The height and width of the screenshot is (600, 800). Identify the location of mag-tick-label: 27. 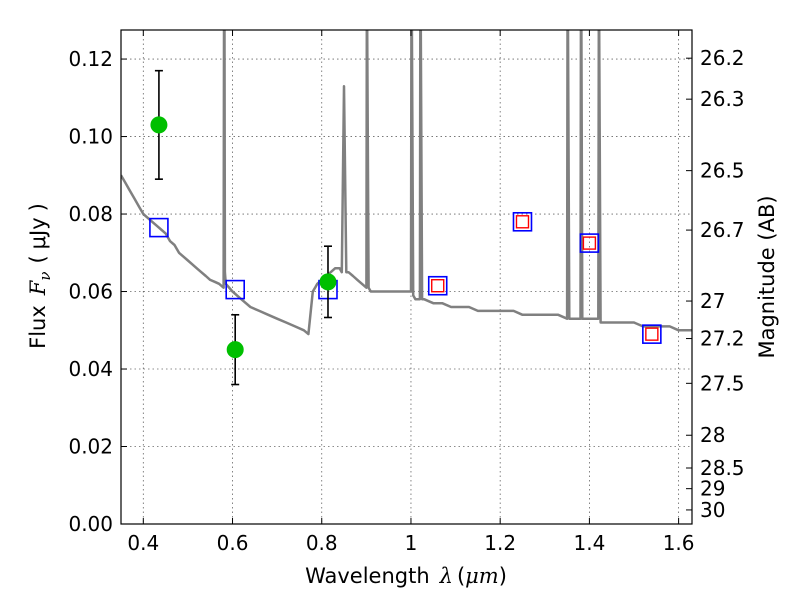
(712, 301).